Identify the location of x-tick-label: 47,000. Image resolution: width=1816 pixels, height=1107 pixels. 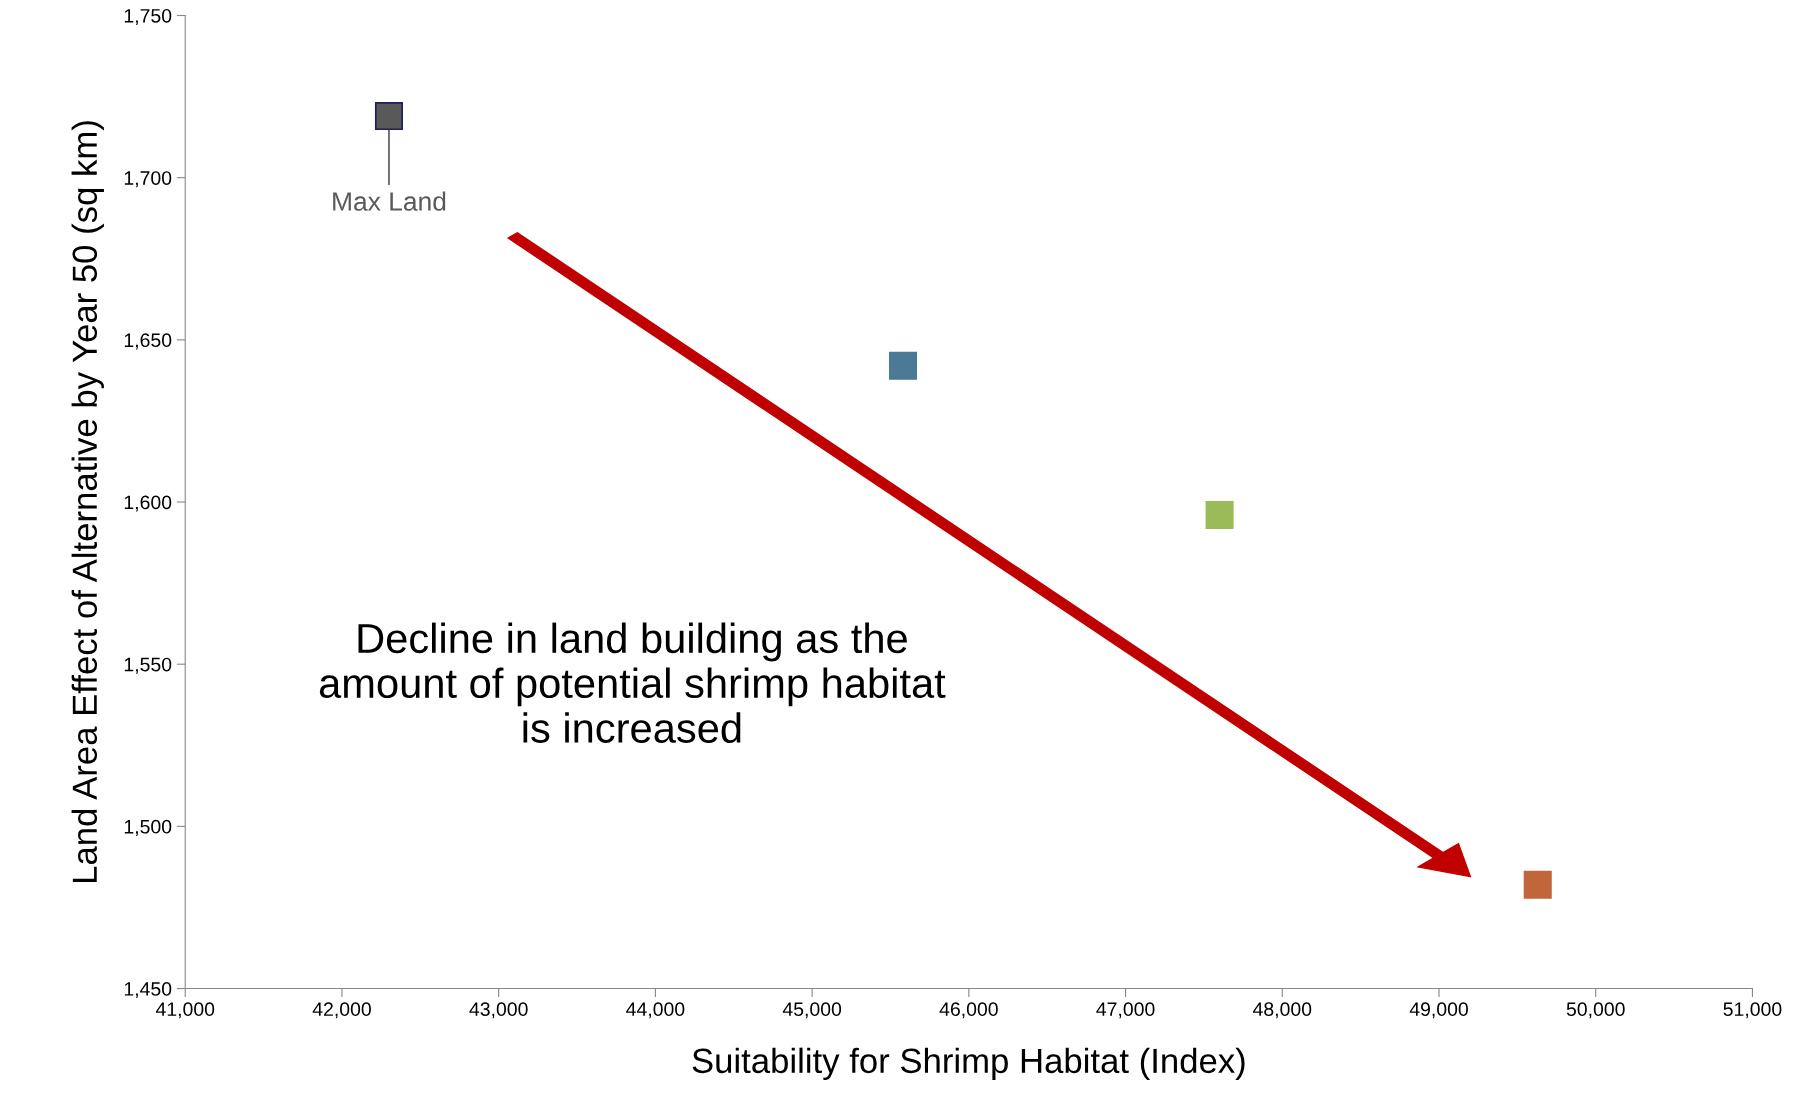
(1125, 1010).